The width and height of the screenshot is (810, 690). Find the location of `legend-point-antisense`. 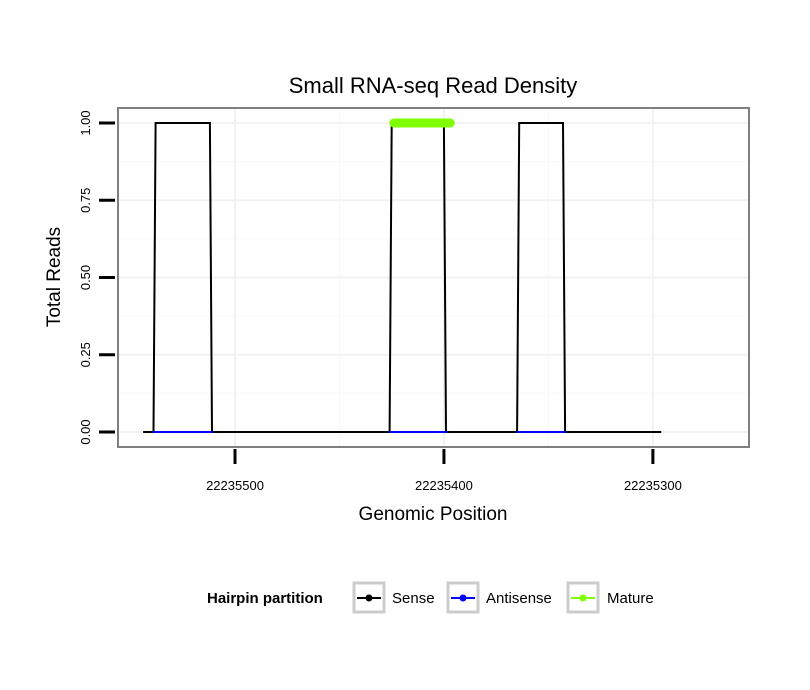

legend-point-antisense is located at coordinates (463, 598).